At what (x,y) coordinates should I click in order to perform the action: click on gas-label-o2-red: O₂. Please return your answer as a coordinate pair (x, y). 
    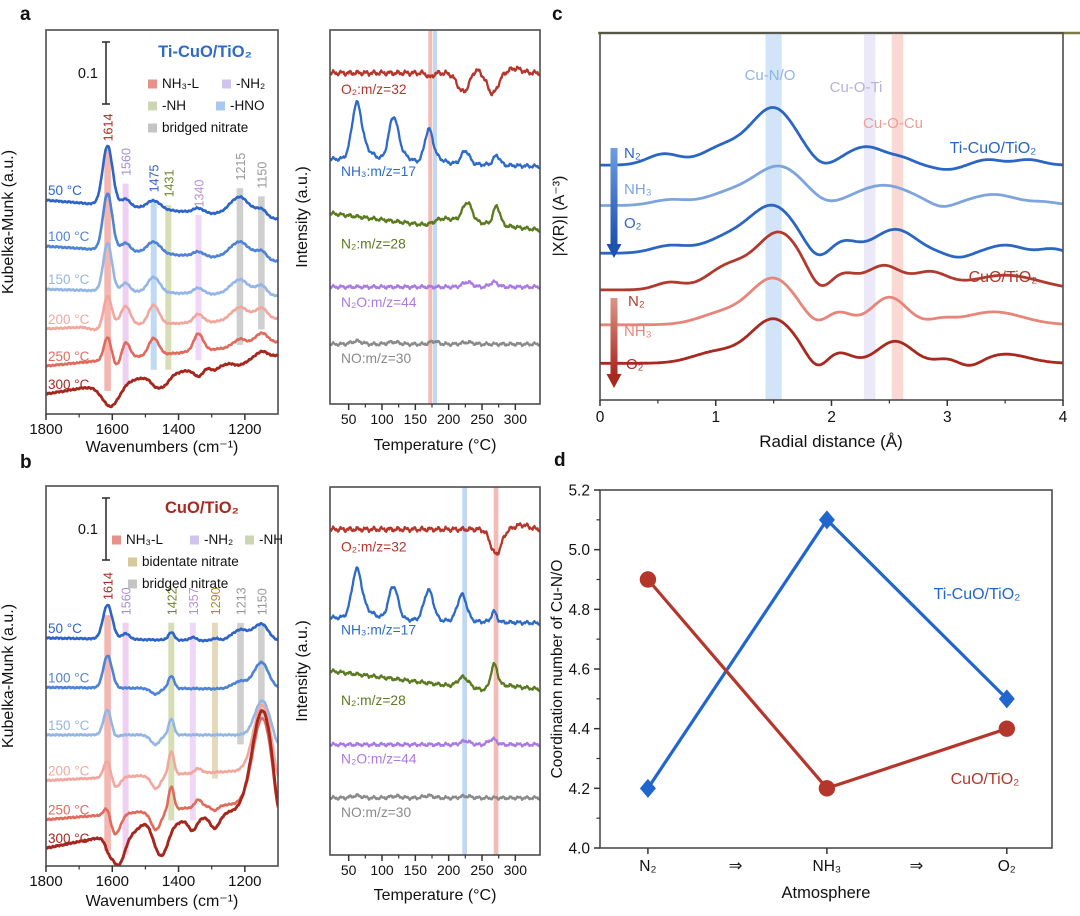
    Looking at the image, I should click on (635, 364).